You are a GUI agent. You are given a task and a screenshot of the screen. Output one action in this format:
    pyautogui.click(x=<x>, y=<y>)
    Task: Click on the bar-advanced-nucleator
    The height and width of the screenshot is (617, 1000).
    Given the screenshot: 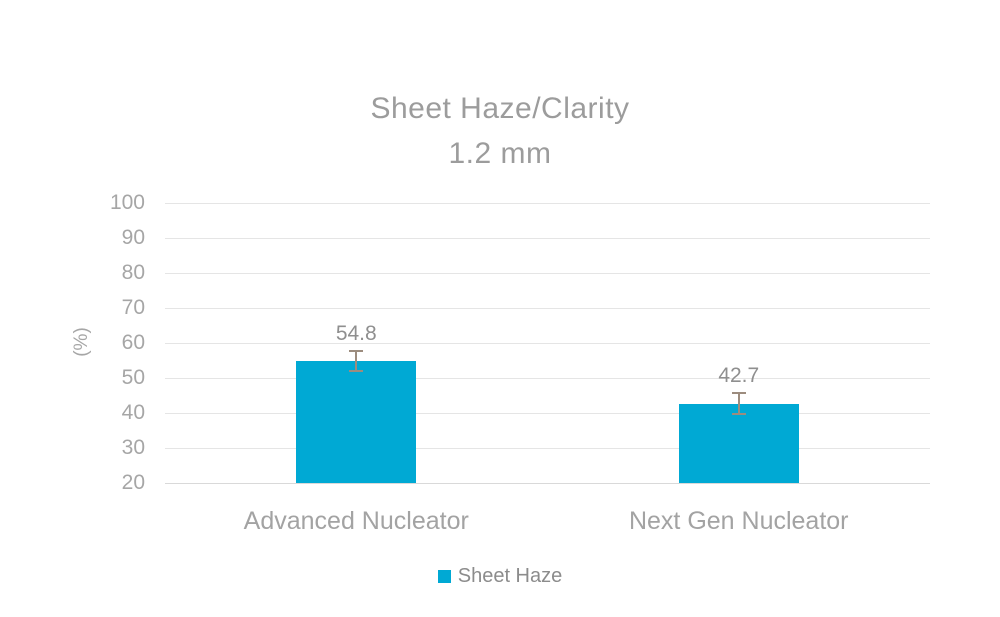 What is the action you would take?
    pyautogui.click(x=356, y=422)
    